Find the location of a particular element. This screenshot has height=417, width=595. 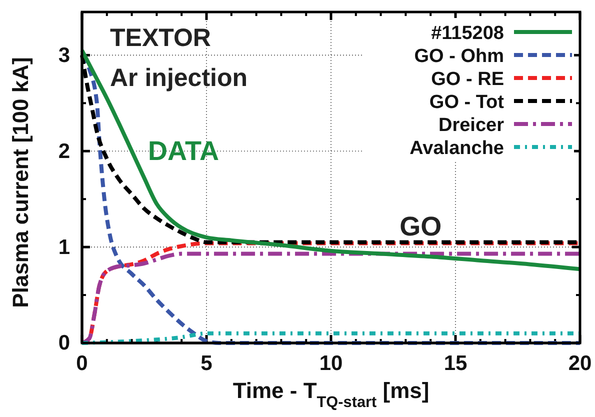

y-tick-label: 2 is located at coordinates (64, 151).